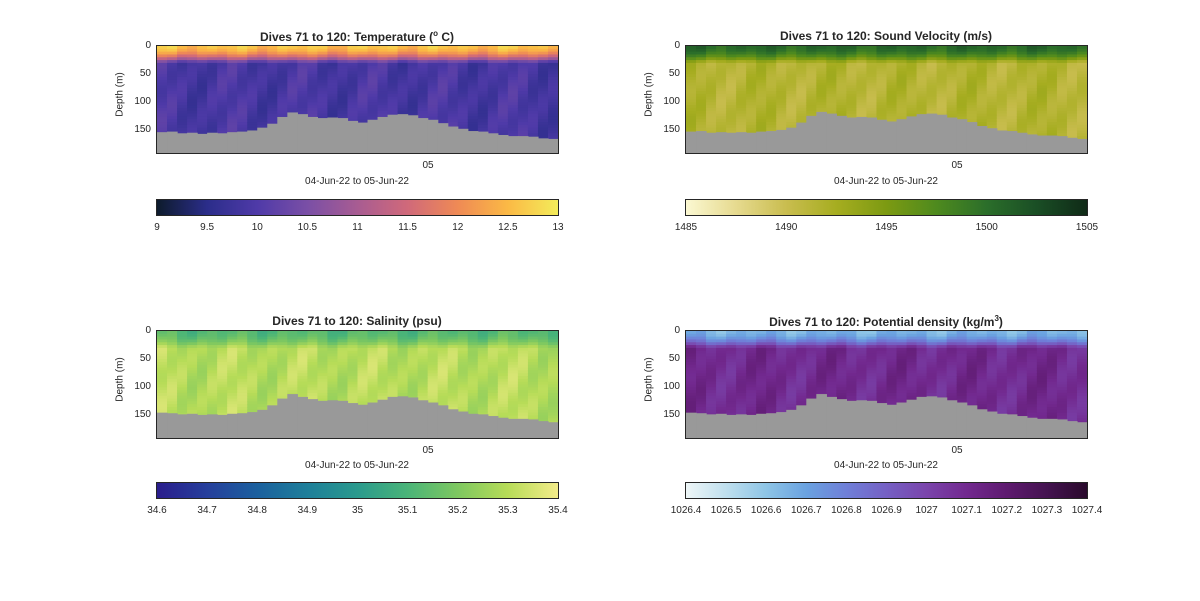 This screenshot has height=601, width=1200. What do you see at coordinates (671, 129) in the screenshot?
I see `y-tick-label: 150` at bounding box center [671, 129].